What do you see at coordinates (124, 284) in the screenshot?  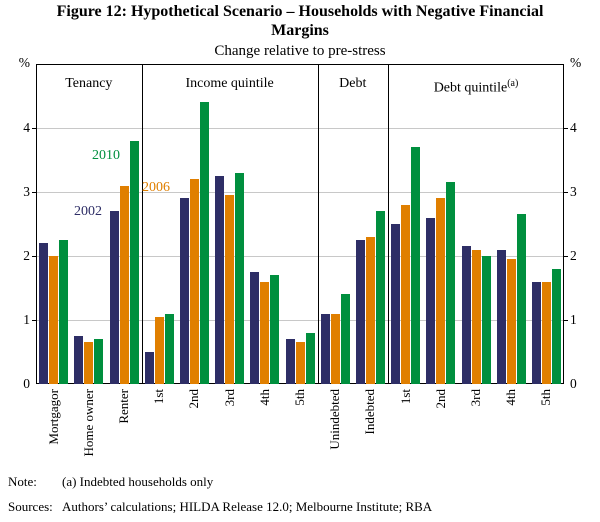 I see `bar-2006-renter` at bounding box center [124, 284].